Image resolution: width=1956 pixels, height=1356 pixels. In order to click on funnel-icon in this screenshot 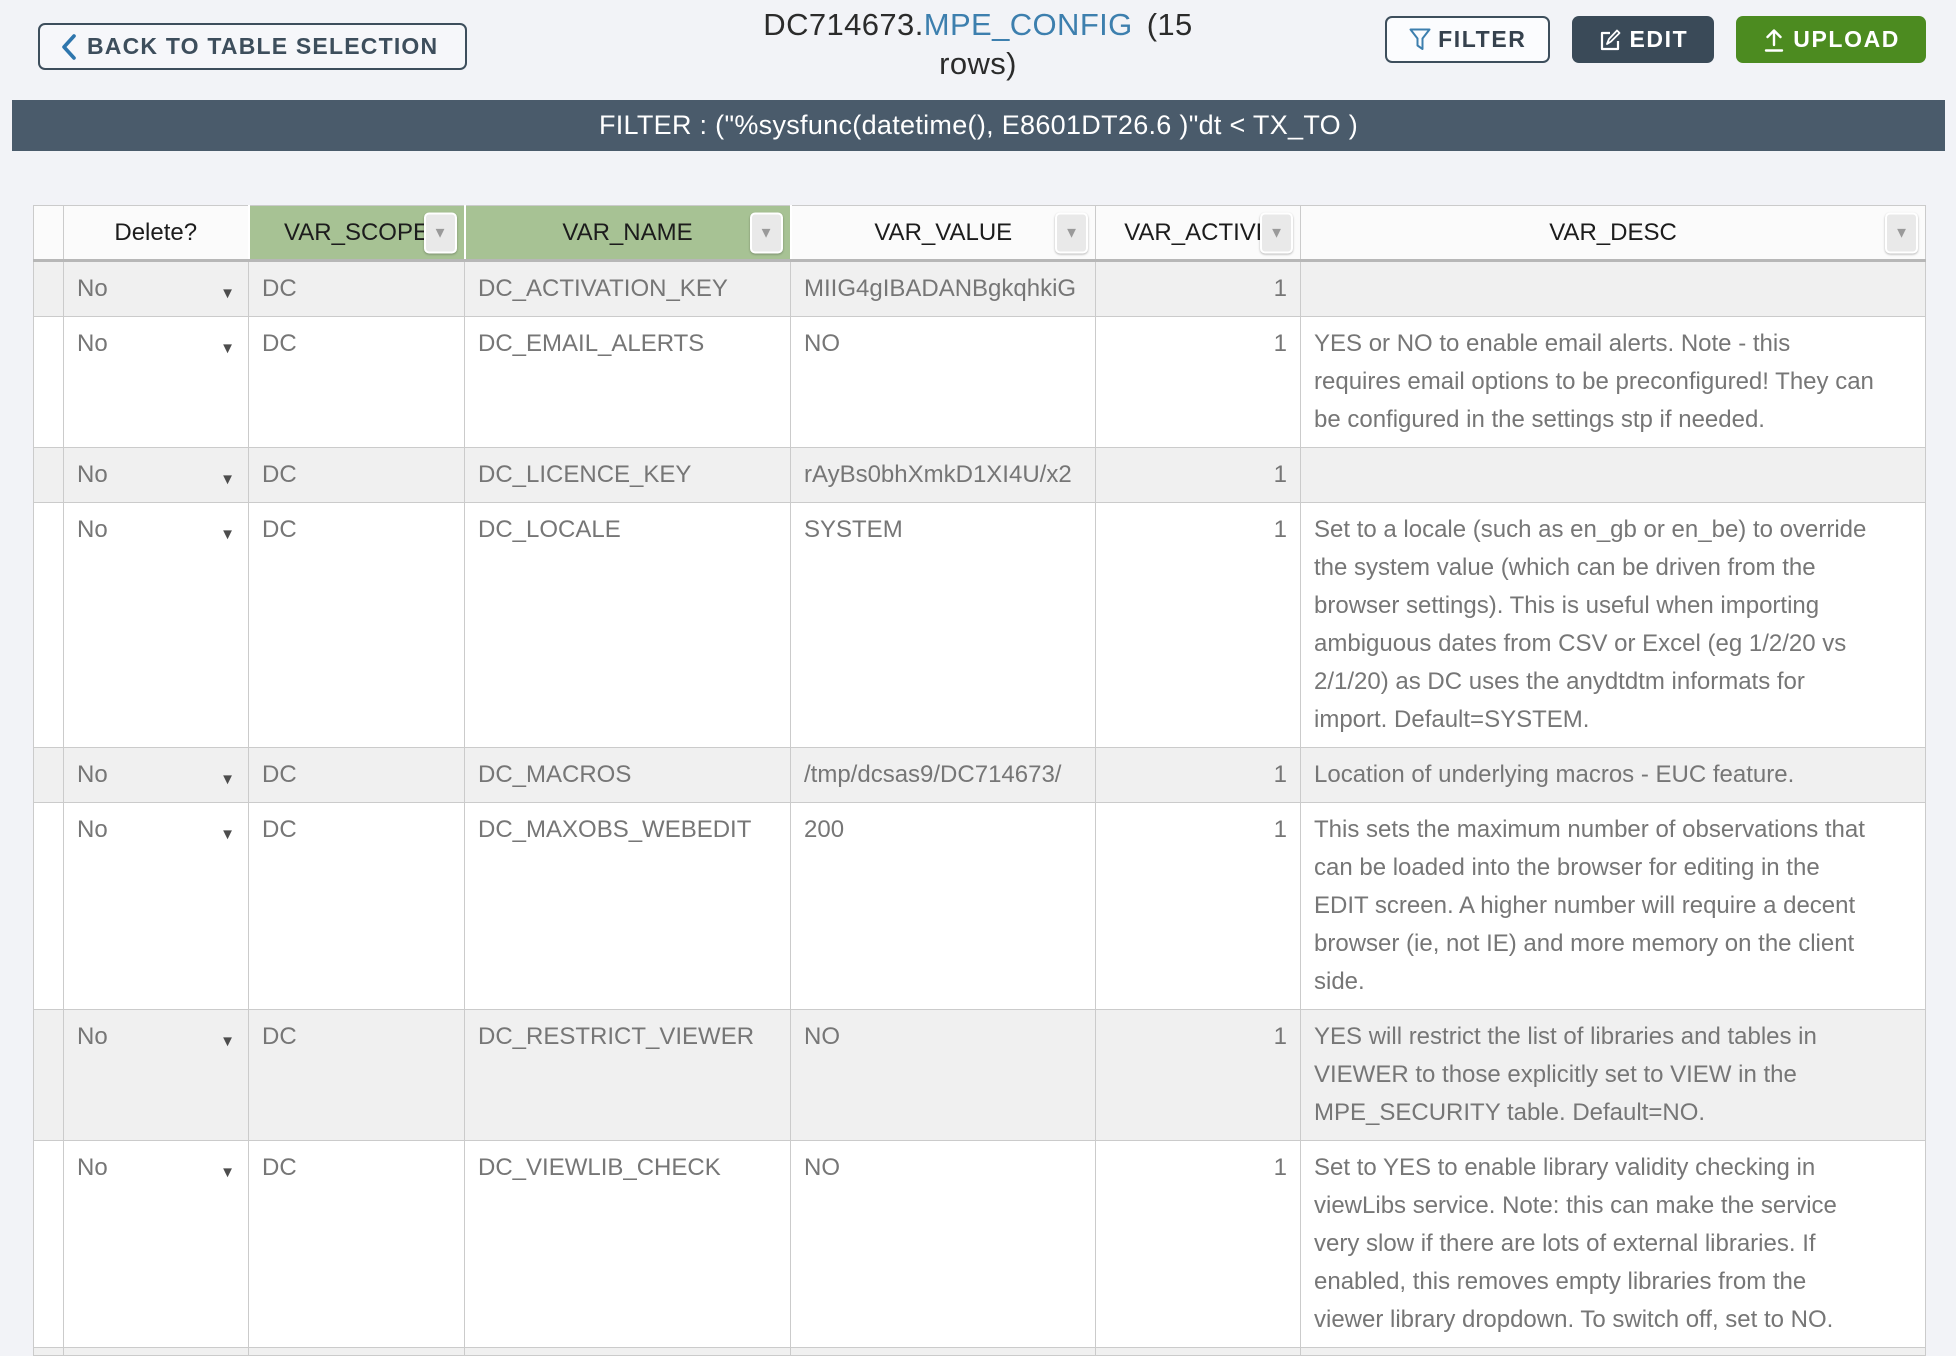, I will do `click(1420, 39)`.